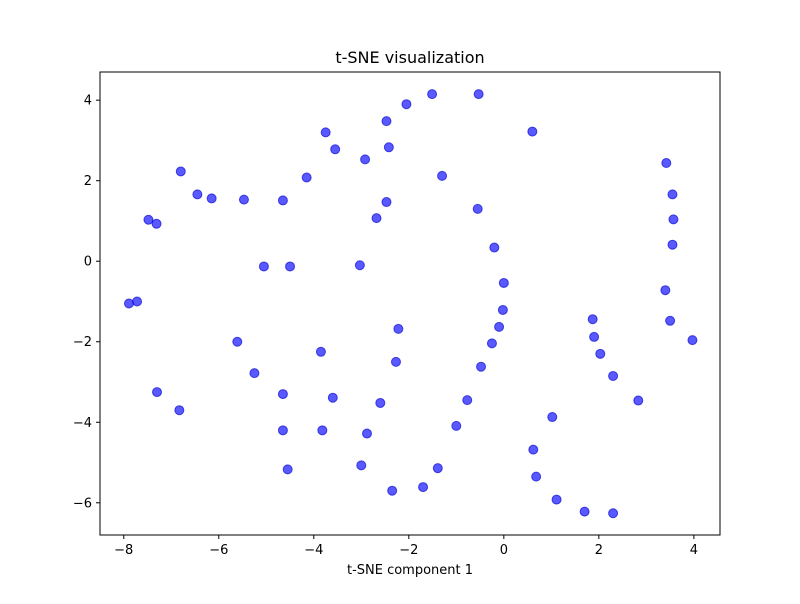  Describe the element at coordinates (504, 550) in the screenshot. I see `x-tick-label: 0` at that location.